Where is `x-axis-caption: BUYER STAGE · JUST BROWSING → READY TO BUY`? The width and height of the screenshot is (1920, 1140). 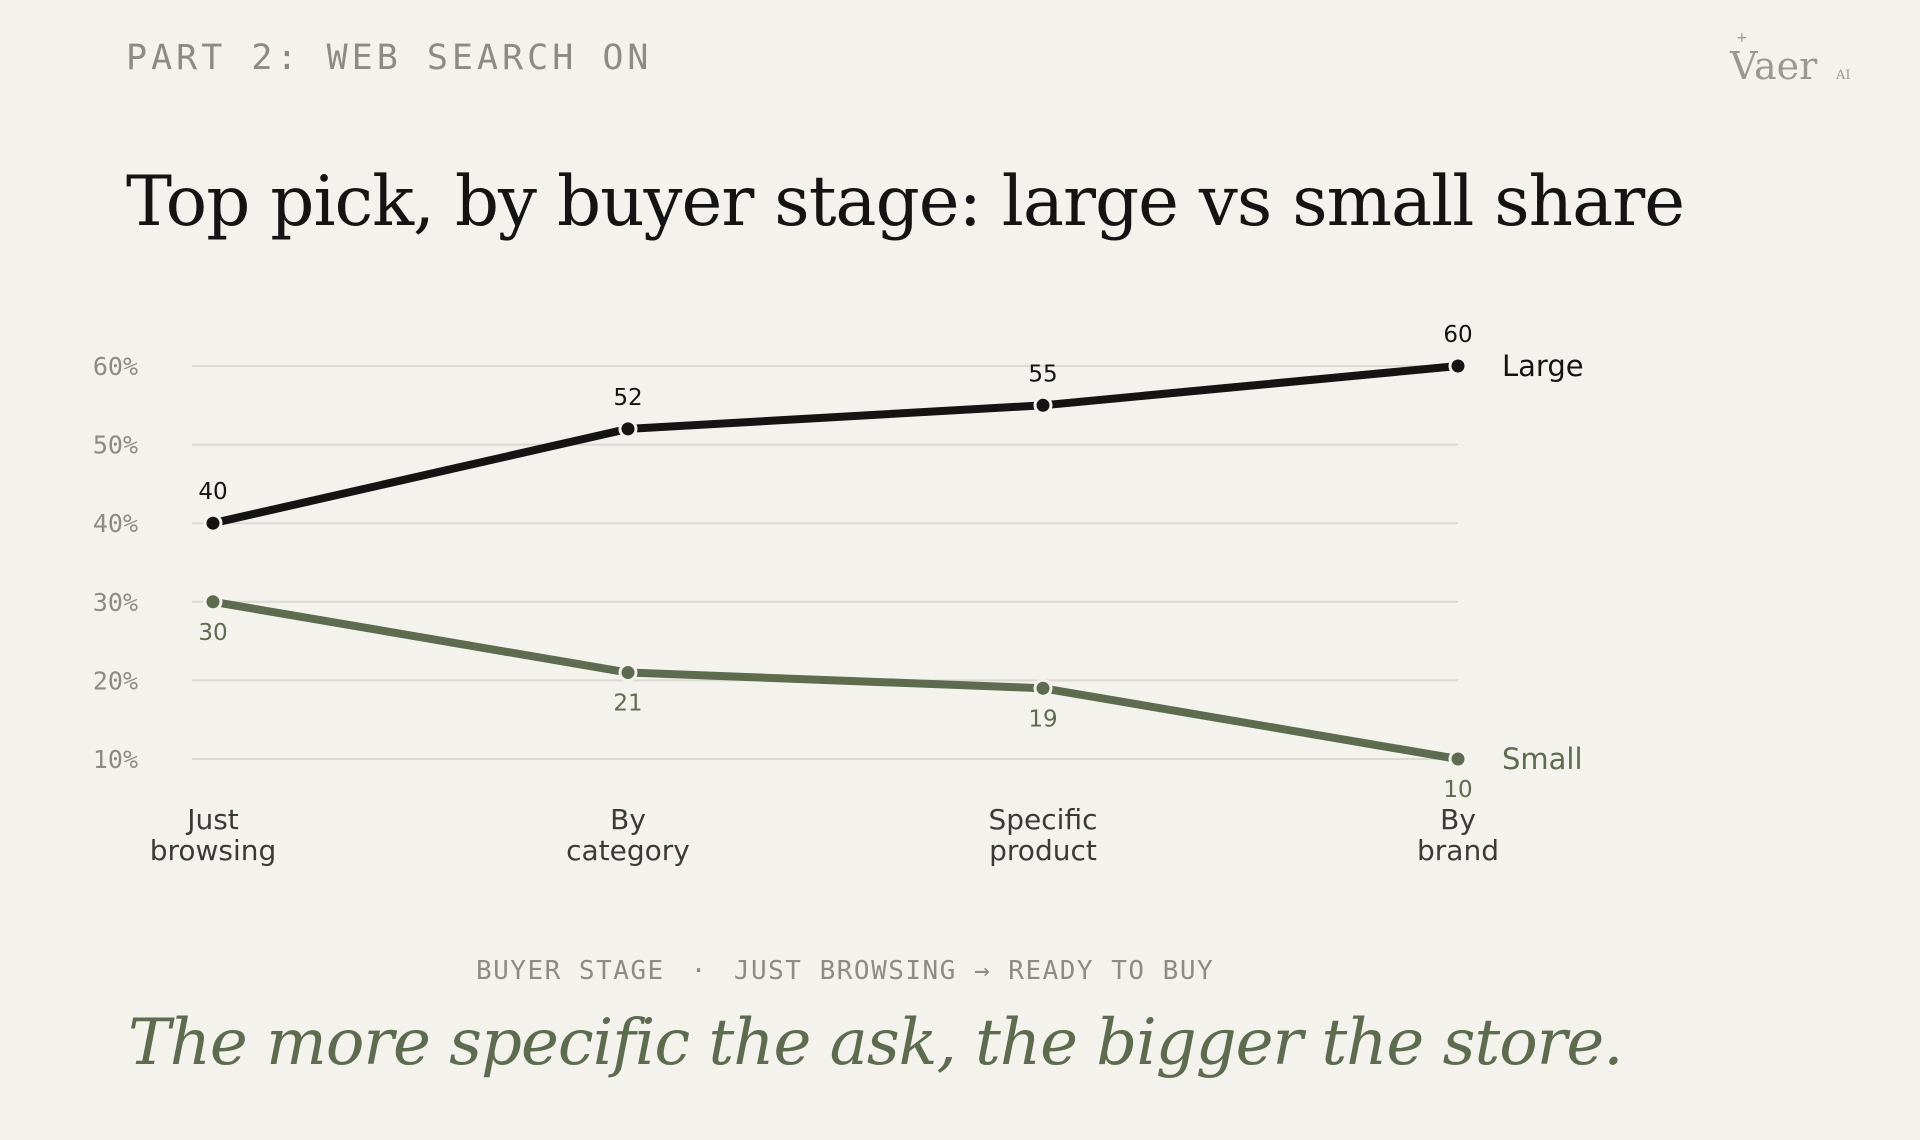 x-axis-caption: BUYER STAGE · JUST BROWSING → READY TO BUY is located at coordinates (845, 971).